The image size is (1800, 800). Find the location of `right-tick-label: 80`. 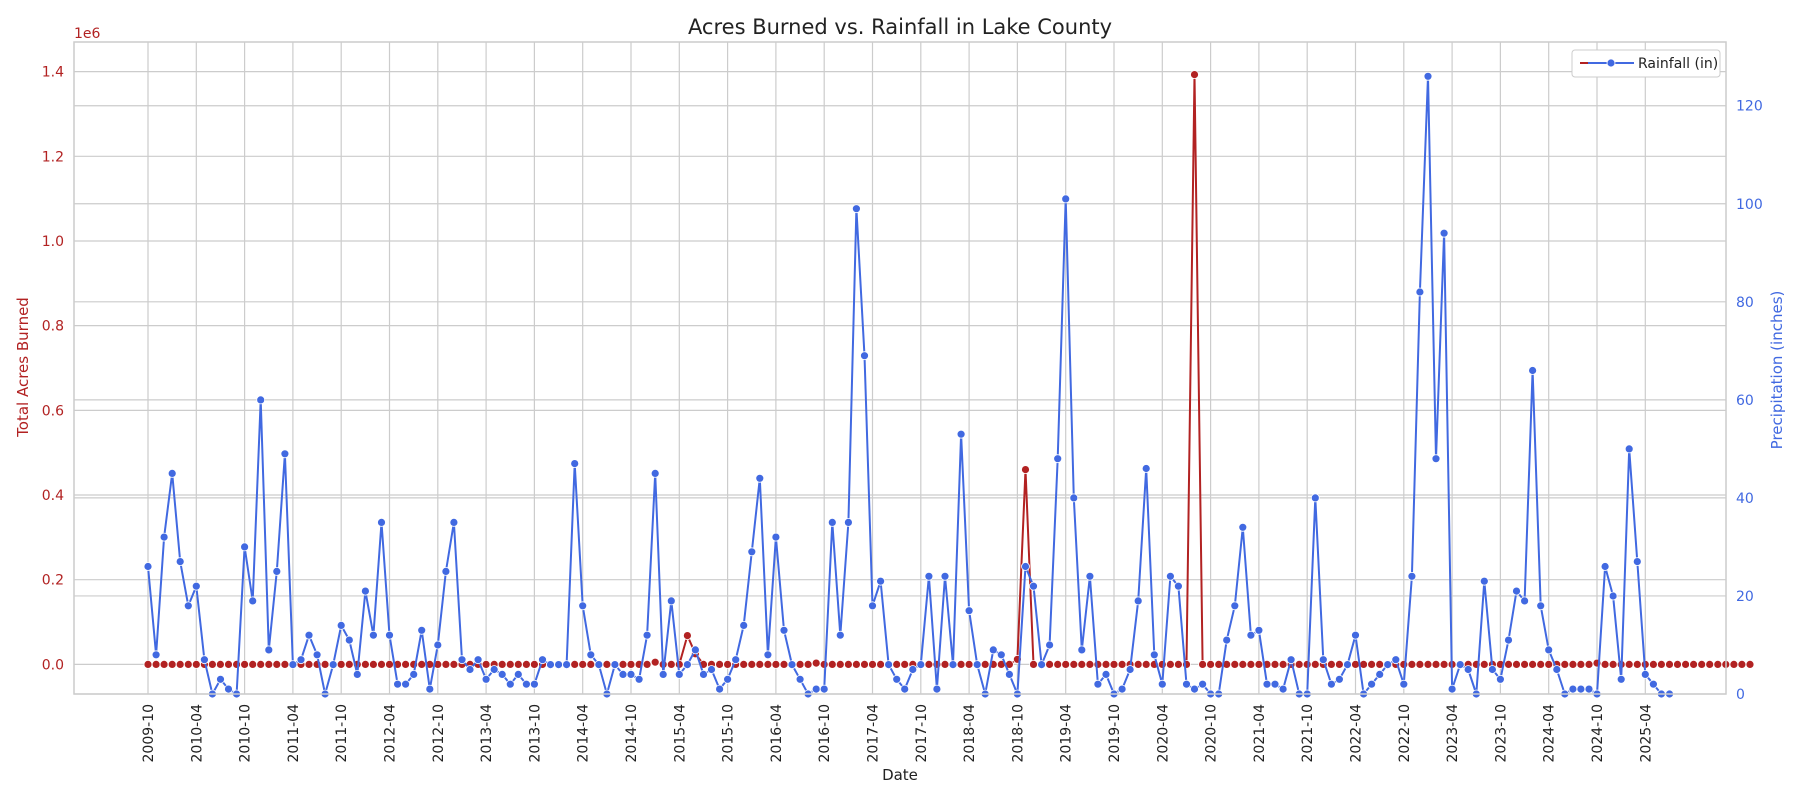

right-tick-label: 80 is located at coordinates (1745, 303).